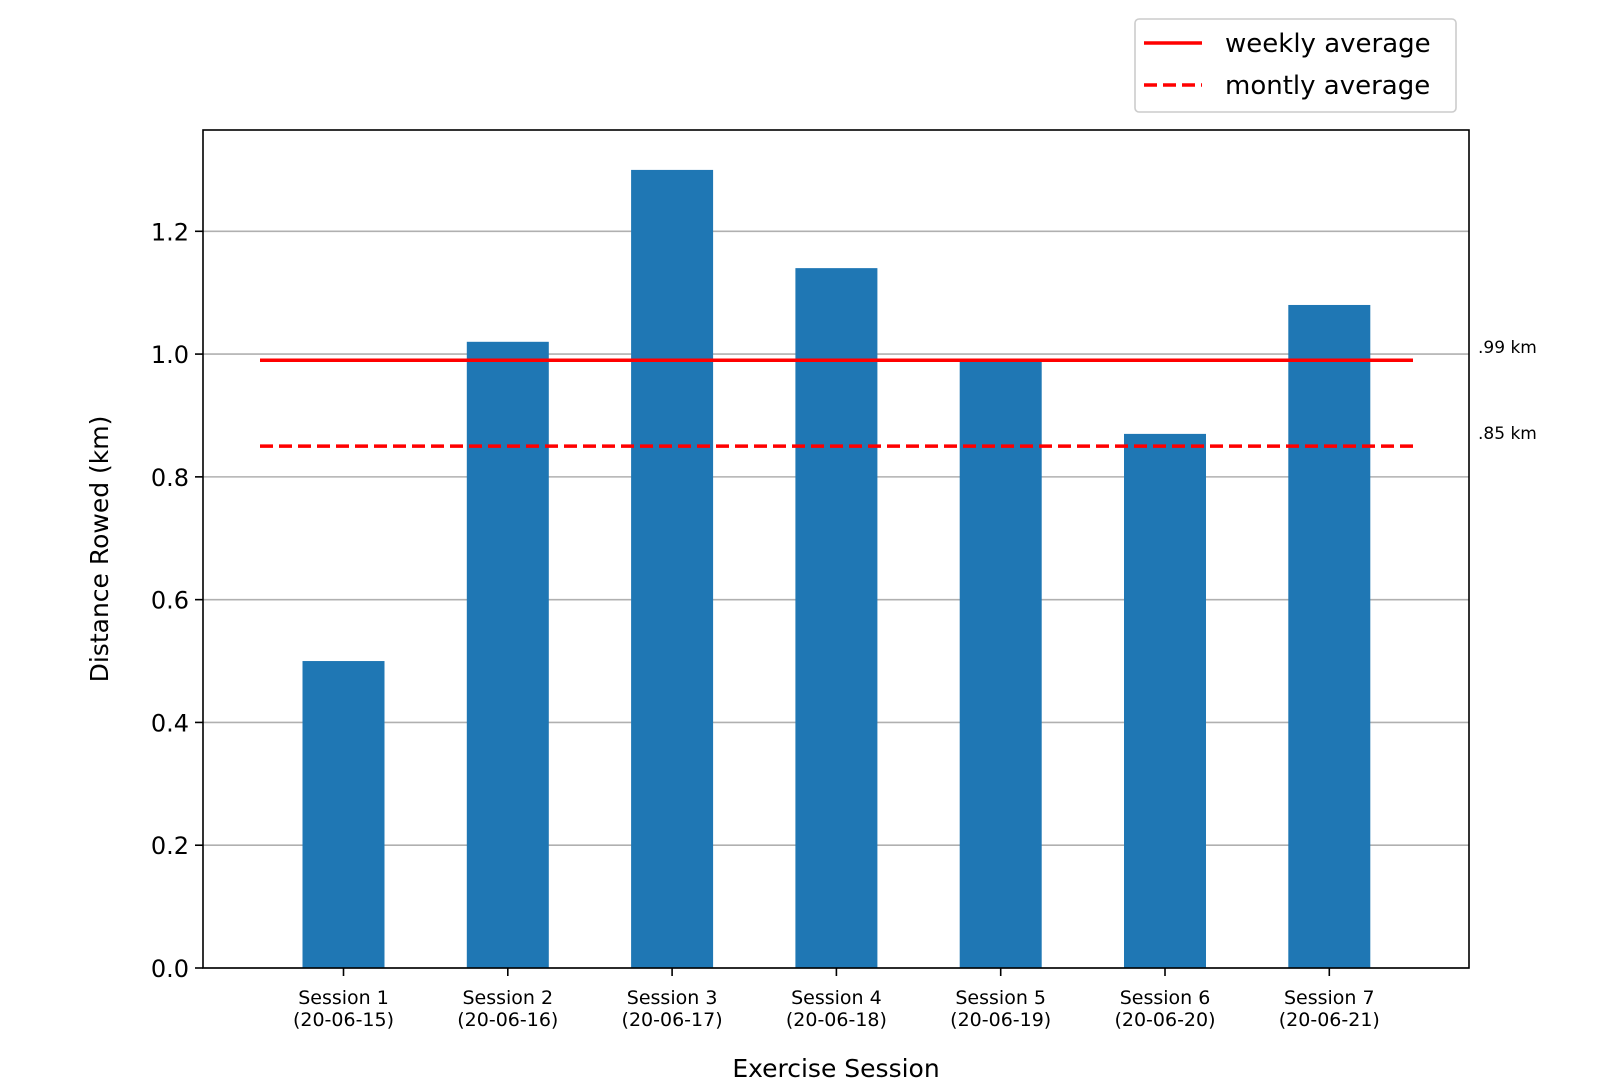 The width and height of the screenshot is (1618, 1078). I want to click on x-tick-label: Session 4, so click(836, 998).